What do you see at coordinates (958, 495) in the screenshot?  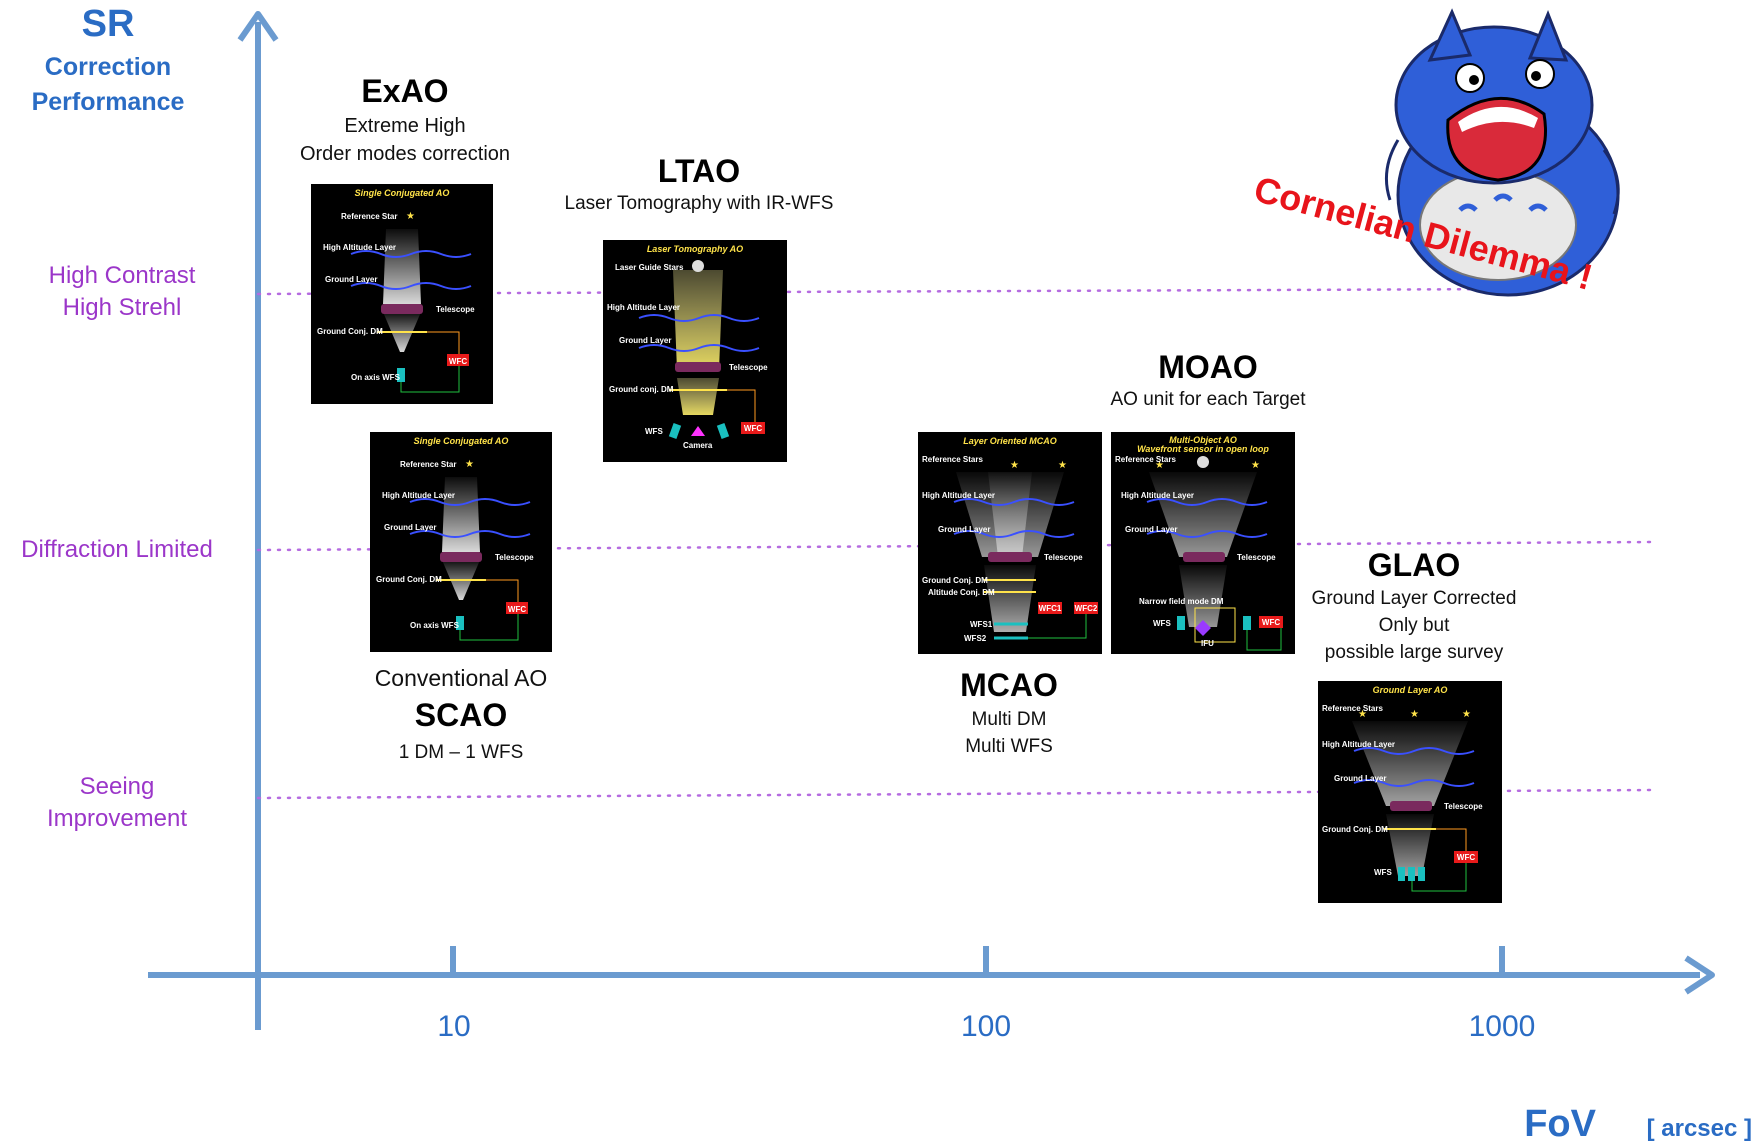 I see `mcao-panel-hal: High Altitude Layer` at bounding box center [958, 495].